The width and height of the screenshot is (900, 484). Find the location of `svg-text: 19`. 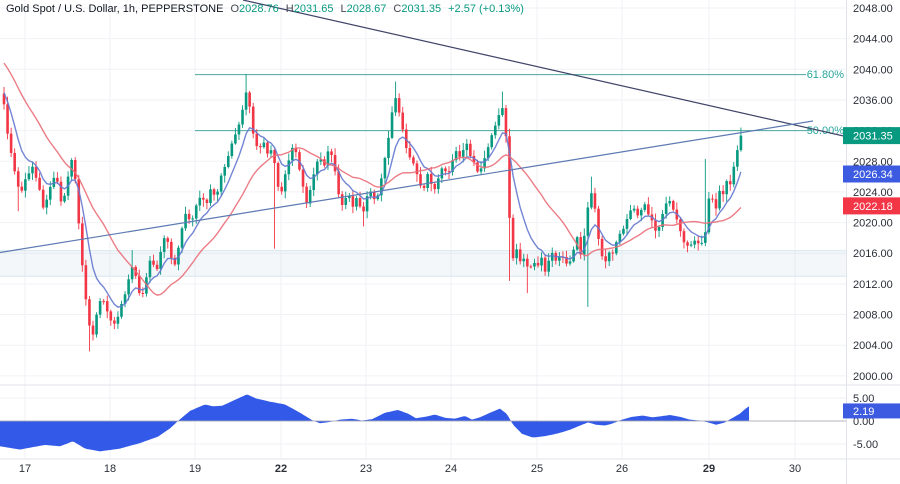

svg-text: 19 is located at coordinates (195, 469).